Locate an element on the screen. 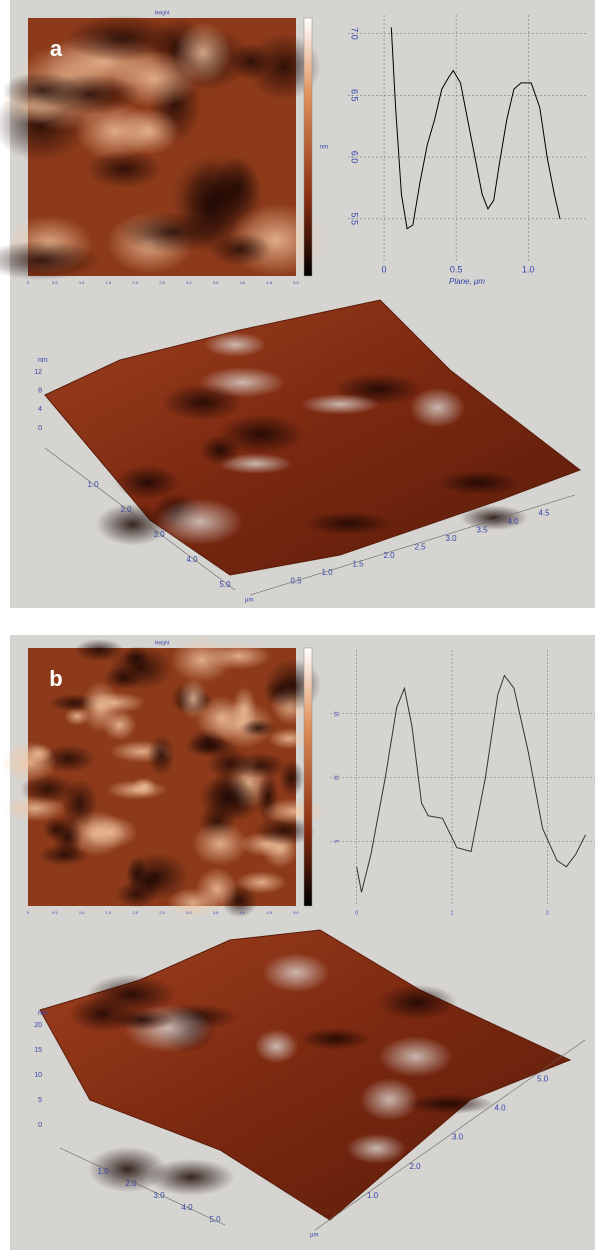 This screenshot has height=1255, width=595. surface-z-tick-label: 4 is located at coordinates (40, 409).